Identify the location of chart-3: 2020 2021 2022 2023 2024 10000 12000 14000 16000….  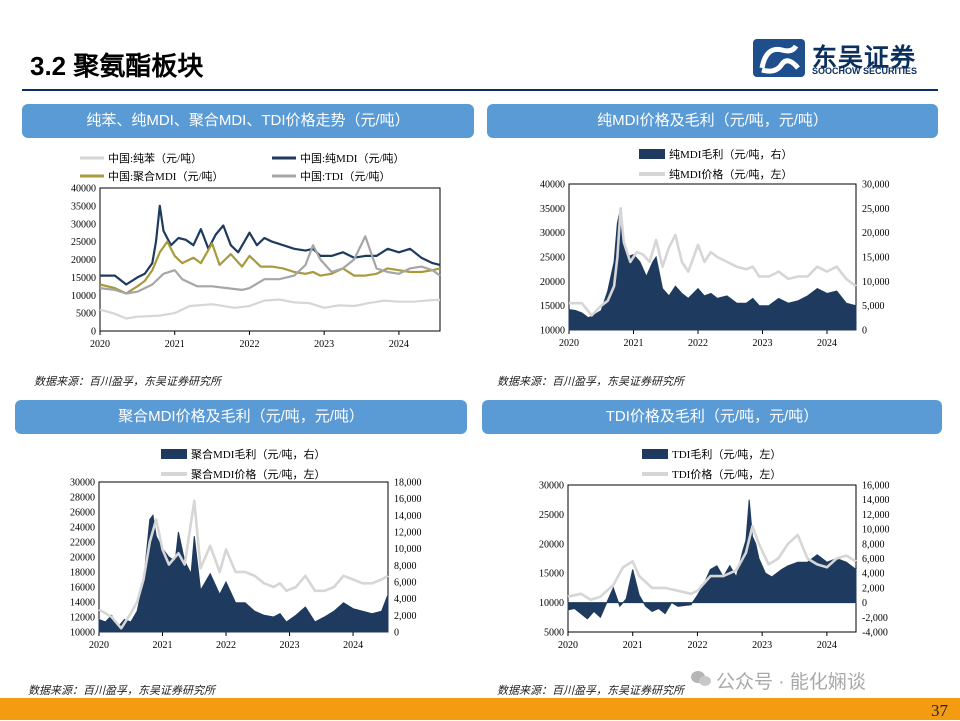
(241, 548).